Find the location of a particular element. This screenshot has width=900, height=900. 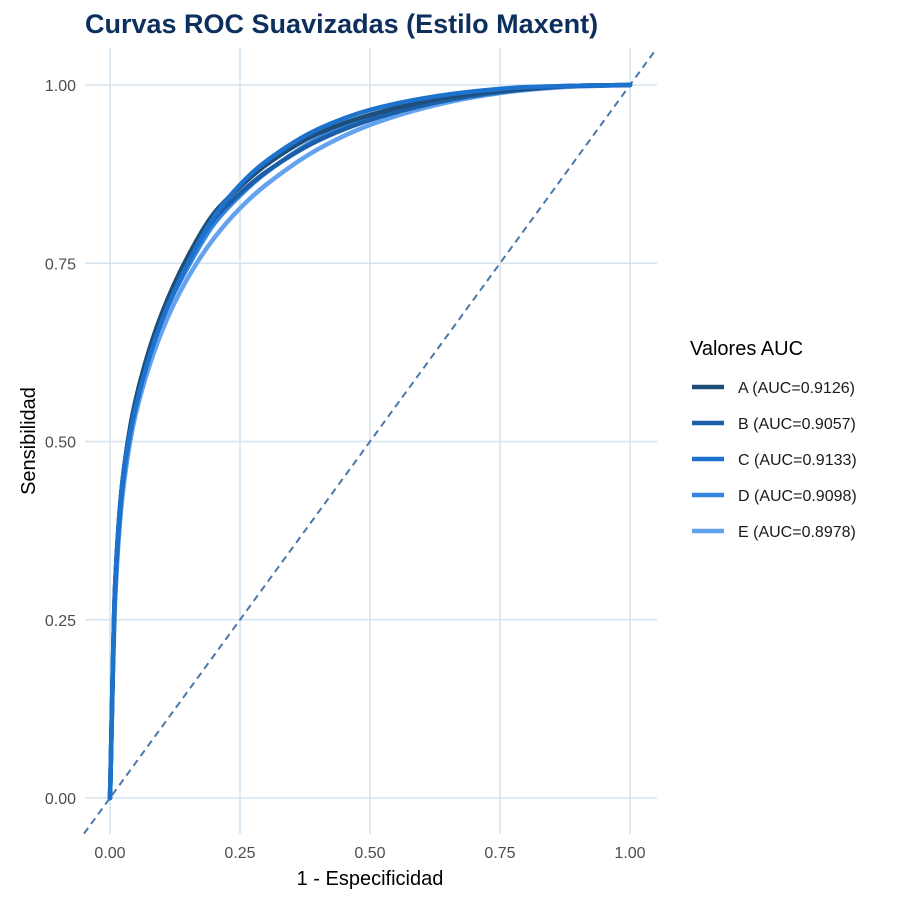

legend-label-a: A (AUC=0.9126) is located at coordinates (796, 388).